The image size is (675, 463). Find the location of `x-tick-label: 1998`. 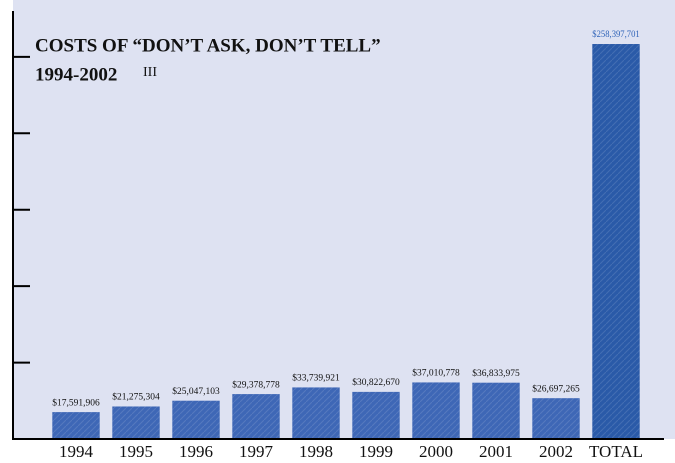

x-tick-label: 1998 is located at coordinates (316, 451).